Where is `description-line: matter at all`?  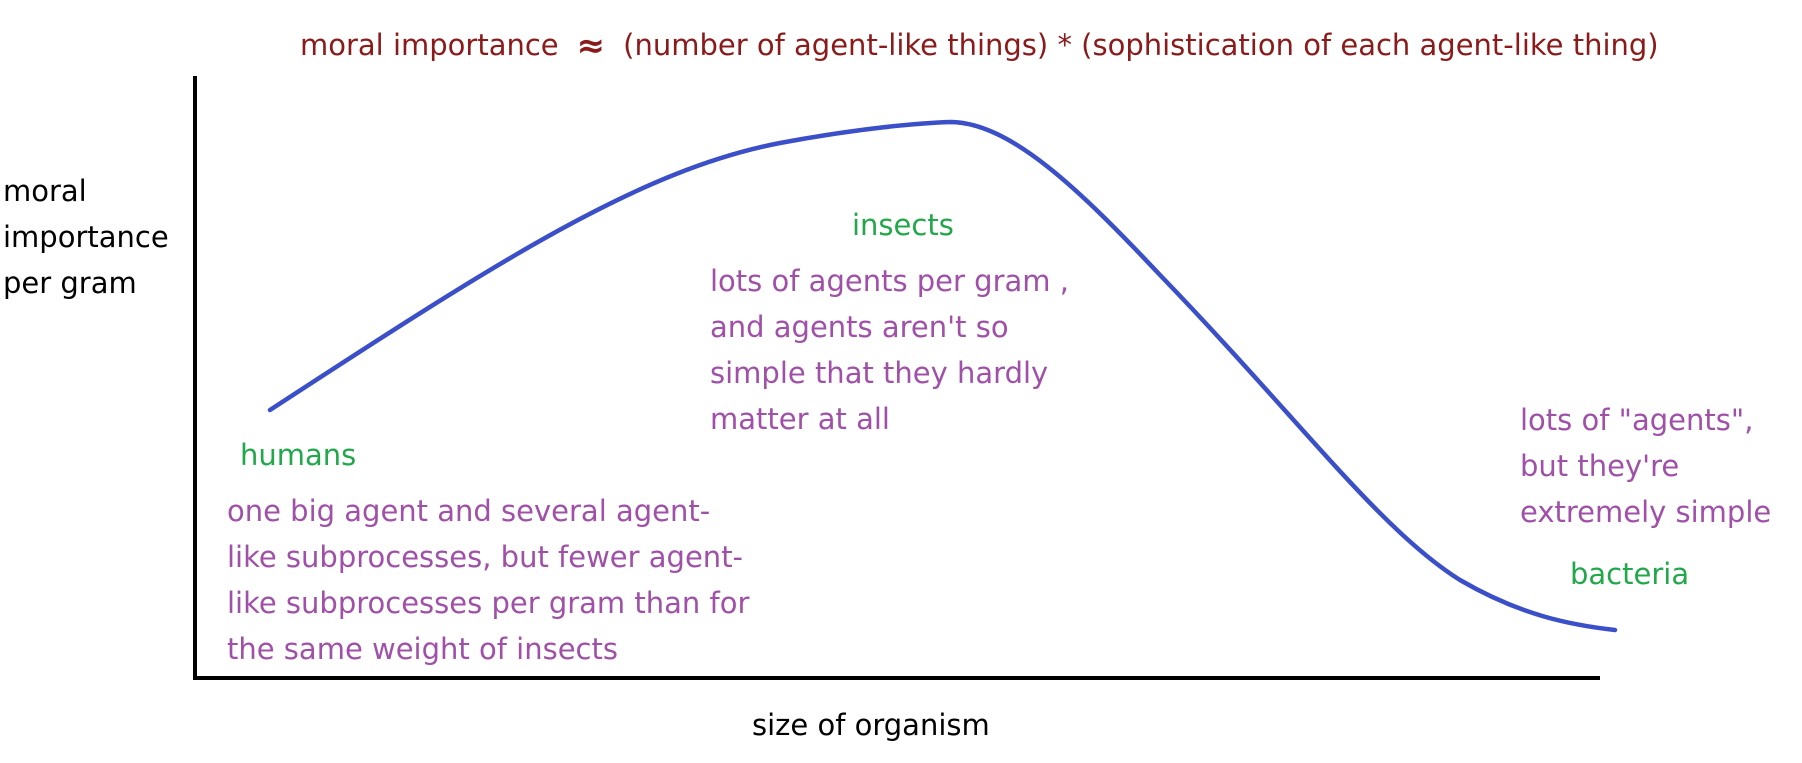 description-line: matter at all is located at coordinates (800, 419).